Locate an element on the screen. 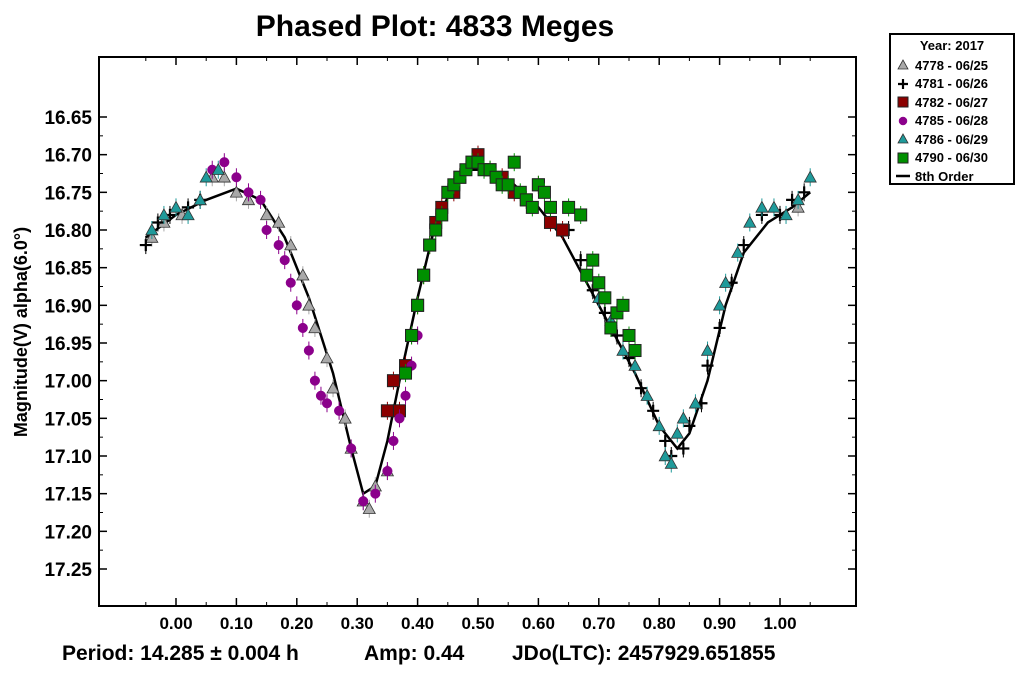 This screenshot has width=1024, height=675. legend-title: Year: 2017 is located at coordinates (952, 45).